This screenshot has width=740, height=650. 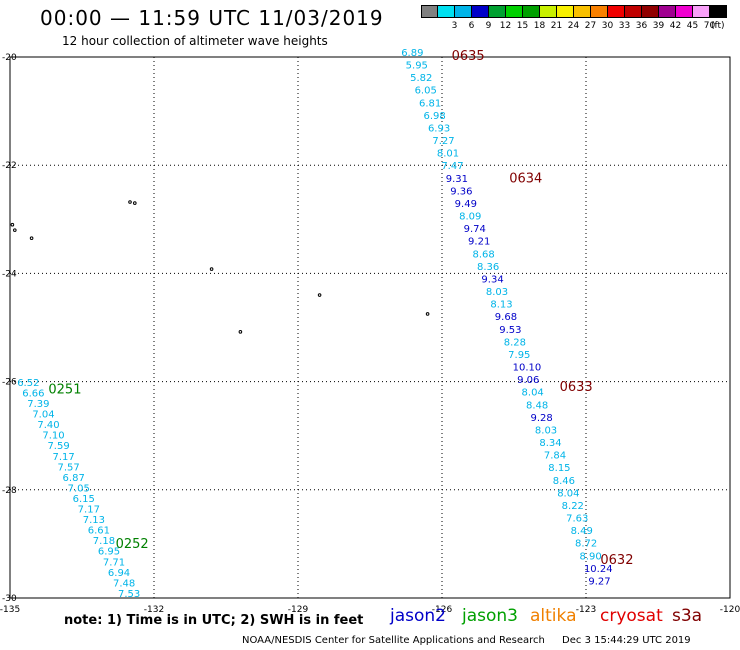 What do you see at coordinates (418, 616) in the screenshot?
I see `legend-jason2: jason2` at bounding box center [418, 616].